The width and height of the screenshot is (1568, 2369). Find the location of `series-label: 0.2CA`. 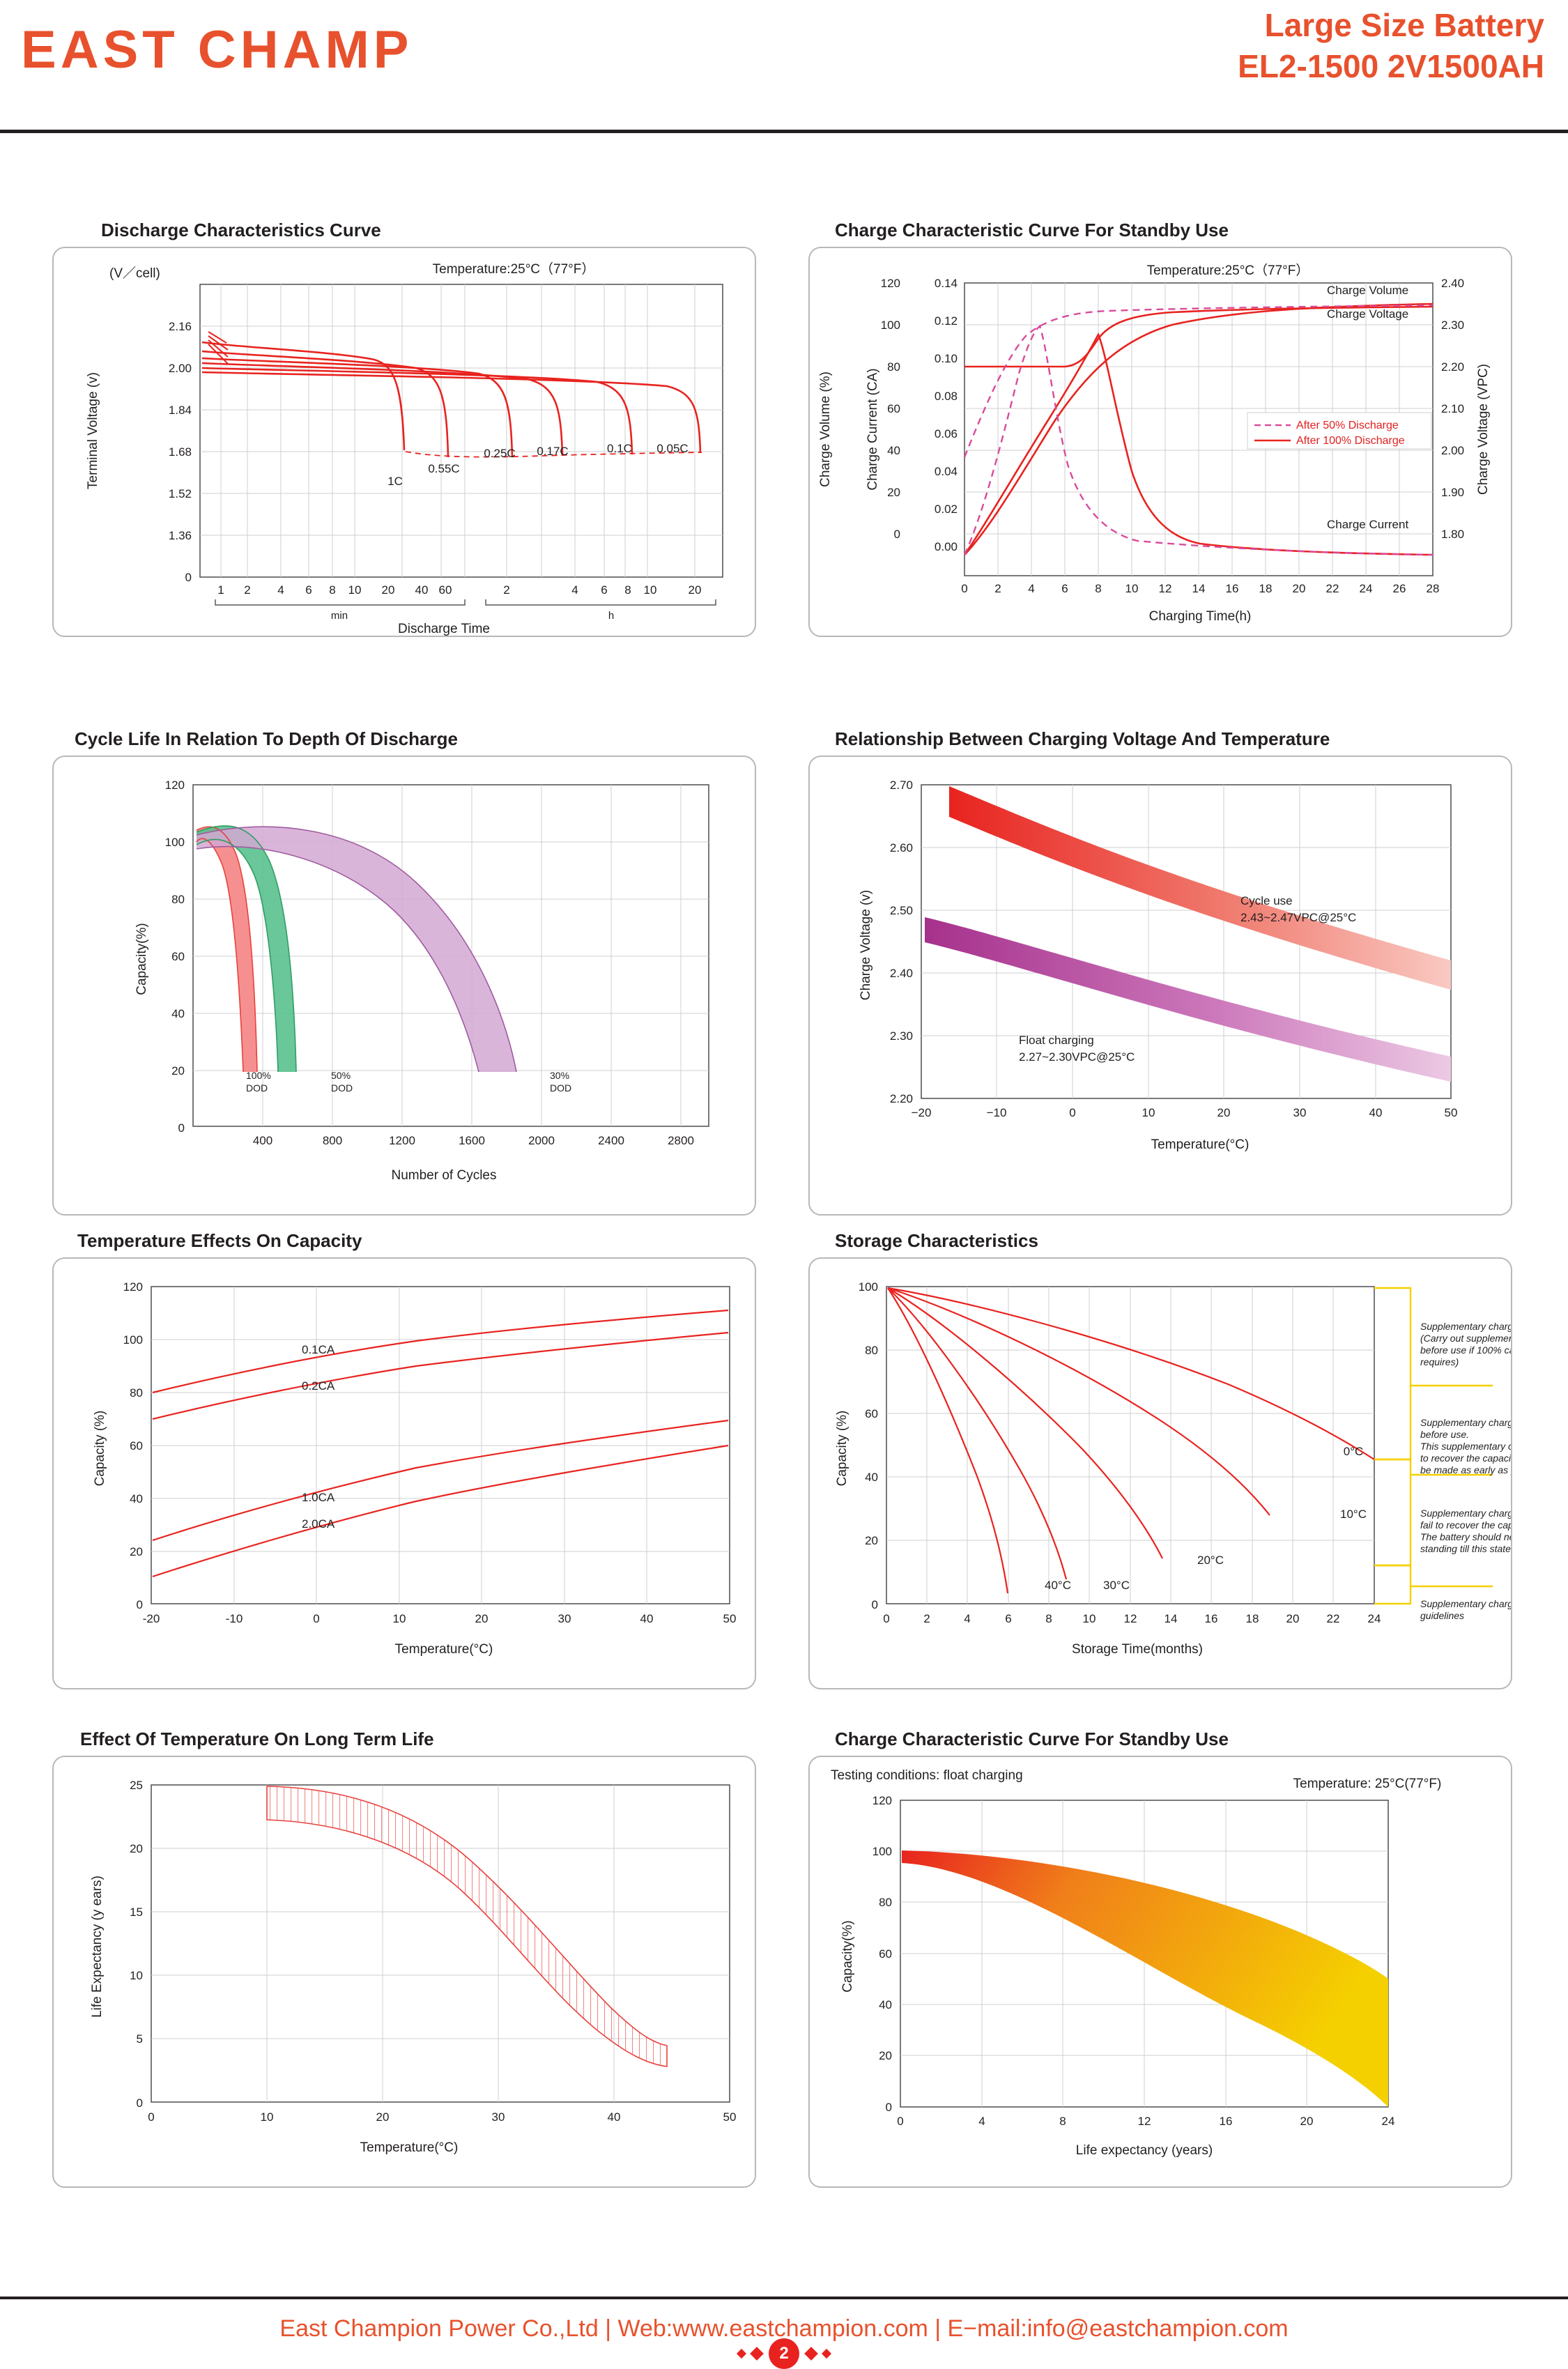

series-label: 0.2CA is located at coordinates (318, 1386).